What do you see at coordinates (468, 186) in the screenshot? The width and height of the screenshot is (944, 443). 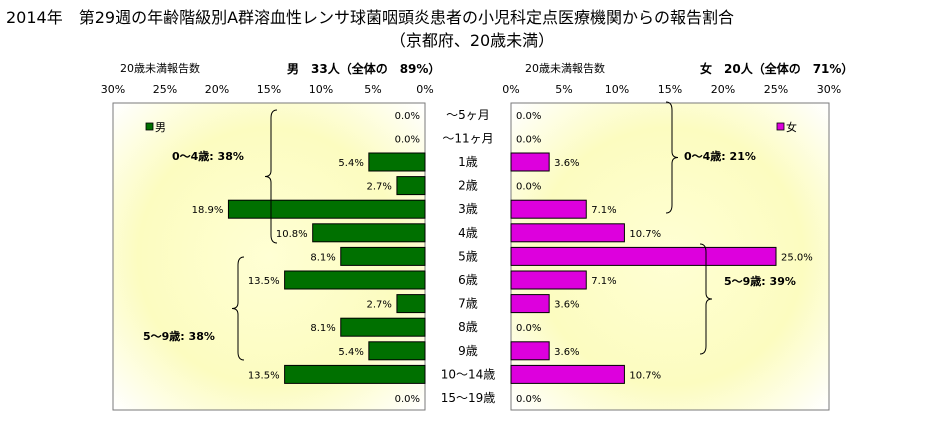 I see `category-label: 2歳` at bounding box center [468, 186].